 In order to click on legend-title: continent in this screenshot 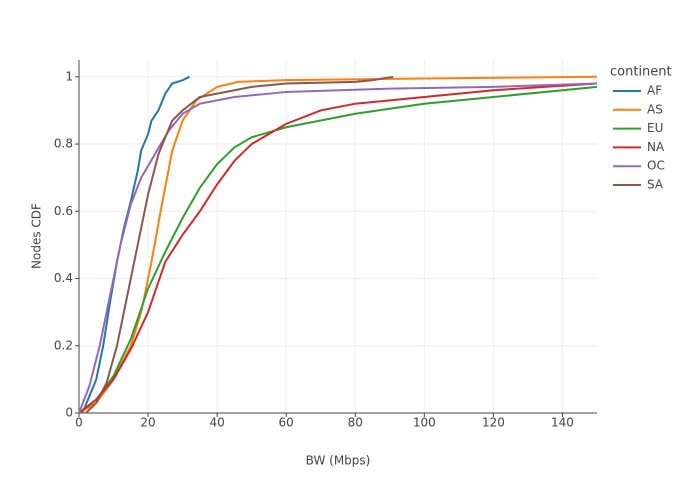, I will do `click(641, 72)`.